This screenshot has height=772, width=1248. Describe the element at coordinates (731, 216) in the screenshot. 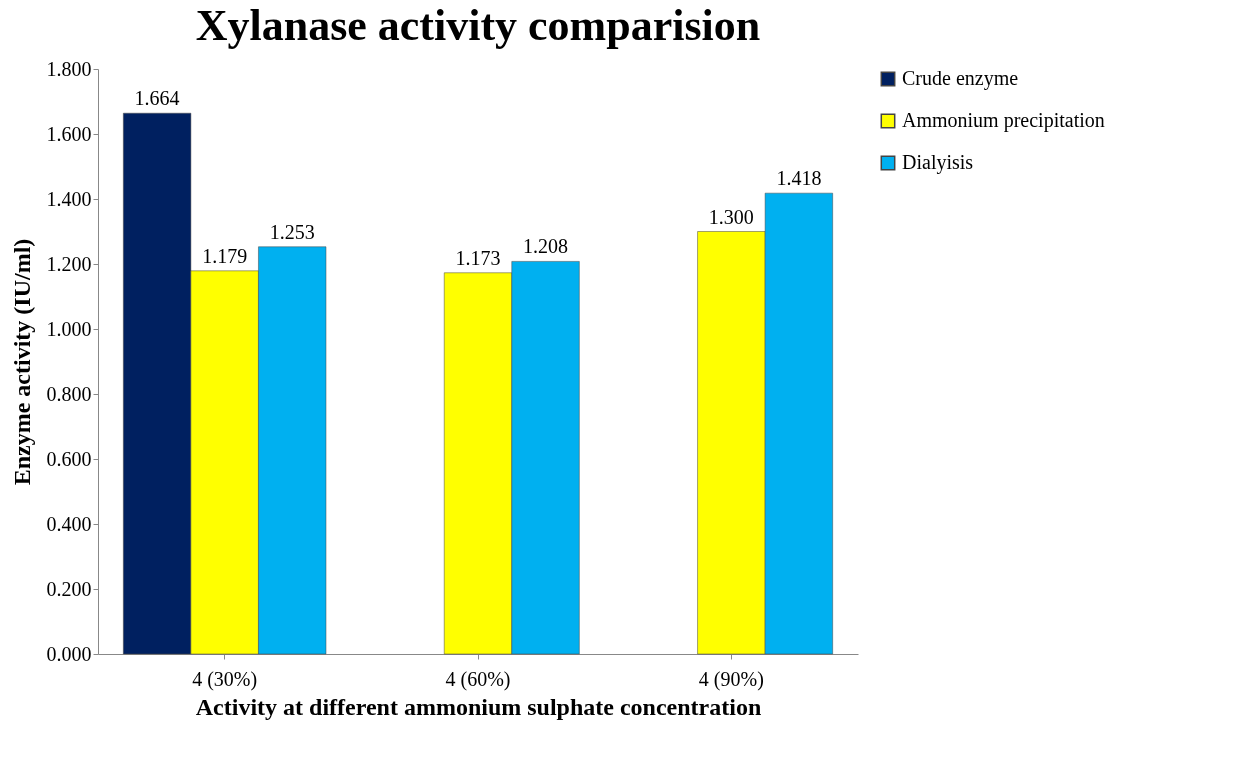

I see `data-label: 1.300` at that location.